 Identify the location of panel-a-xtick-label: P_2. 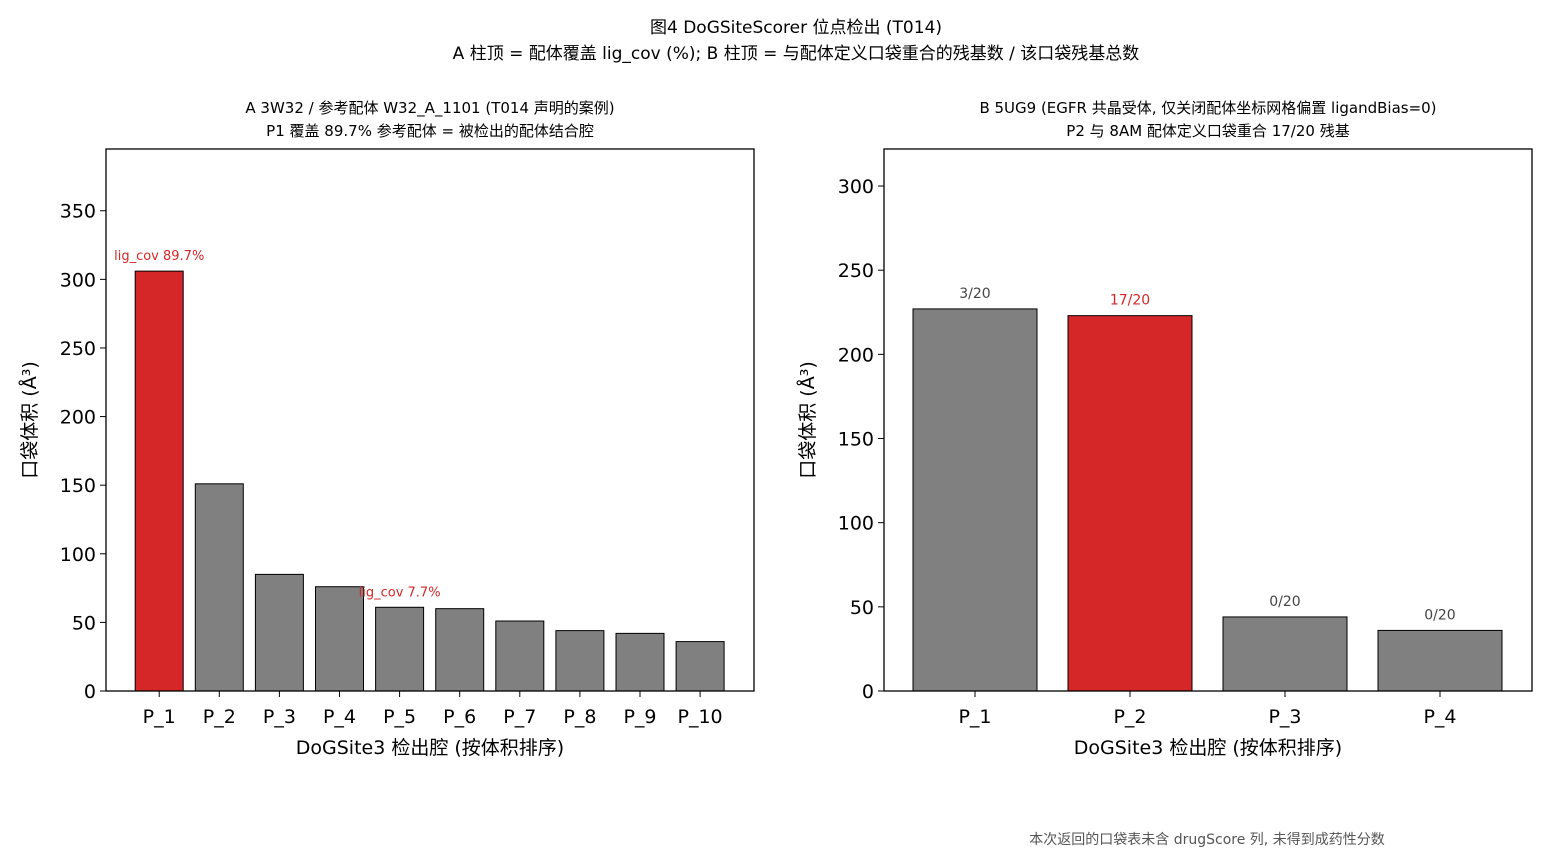
(219, 717).